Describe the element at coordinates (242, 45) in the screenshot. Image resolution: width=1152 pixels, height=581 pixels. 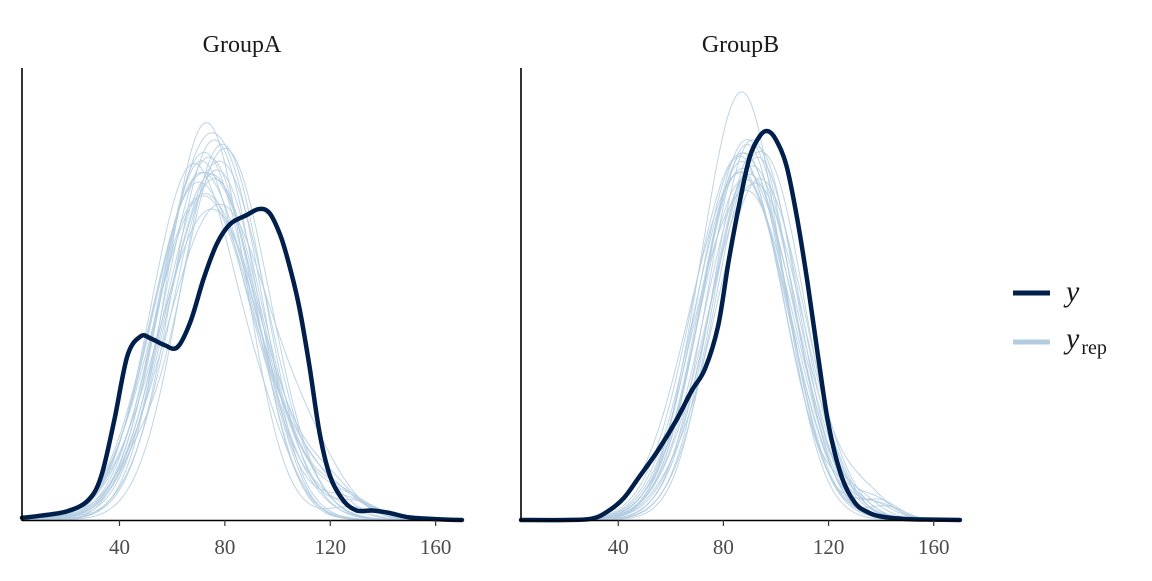
I see `panel-title: GroupA` at that location.